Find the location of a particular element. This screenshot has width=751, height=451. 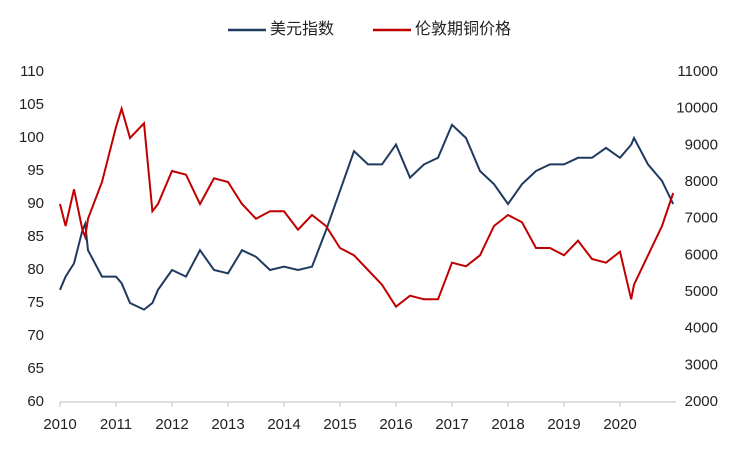

y2-tick-label: 5000 is located at coordinates (701, 291).